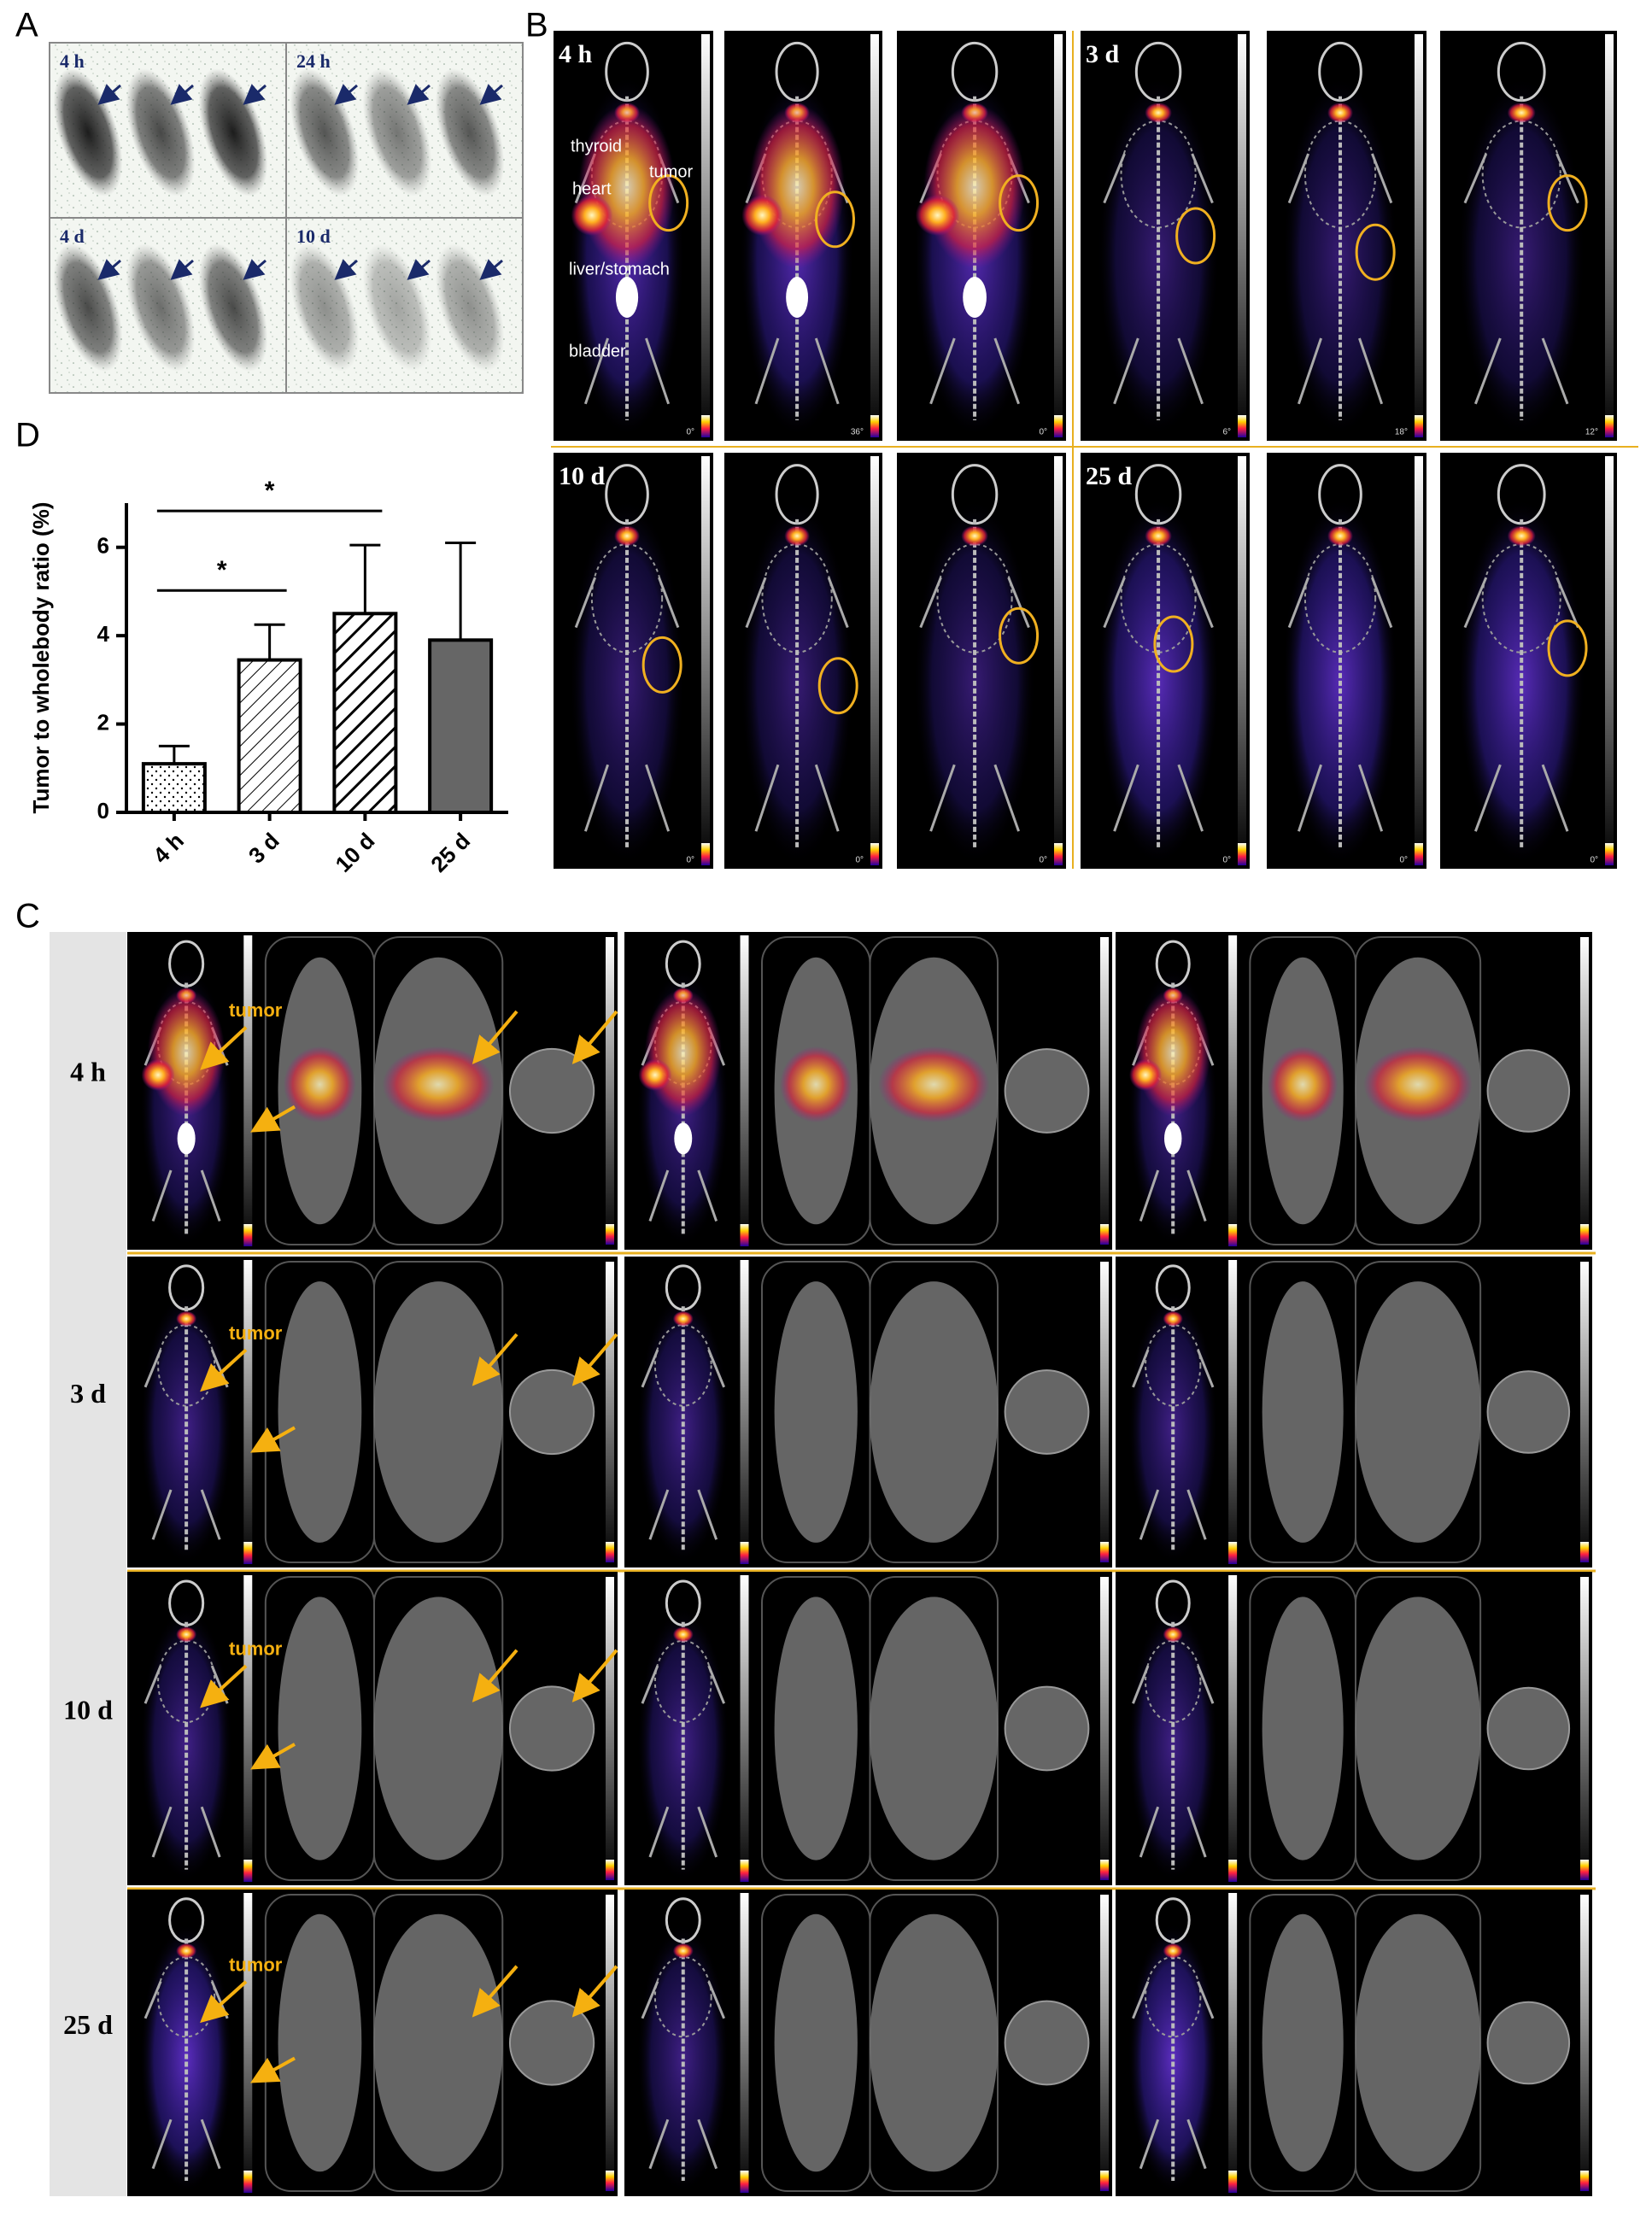 Image resolution: width=1652 pixels, height=2215 pixels. Describe the element at coordinates (26, 25) in the screenshot. I see `panel-label: A` at that location.